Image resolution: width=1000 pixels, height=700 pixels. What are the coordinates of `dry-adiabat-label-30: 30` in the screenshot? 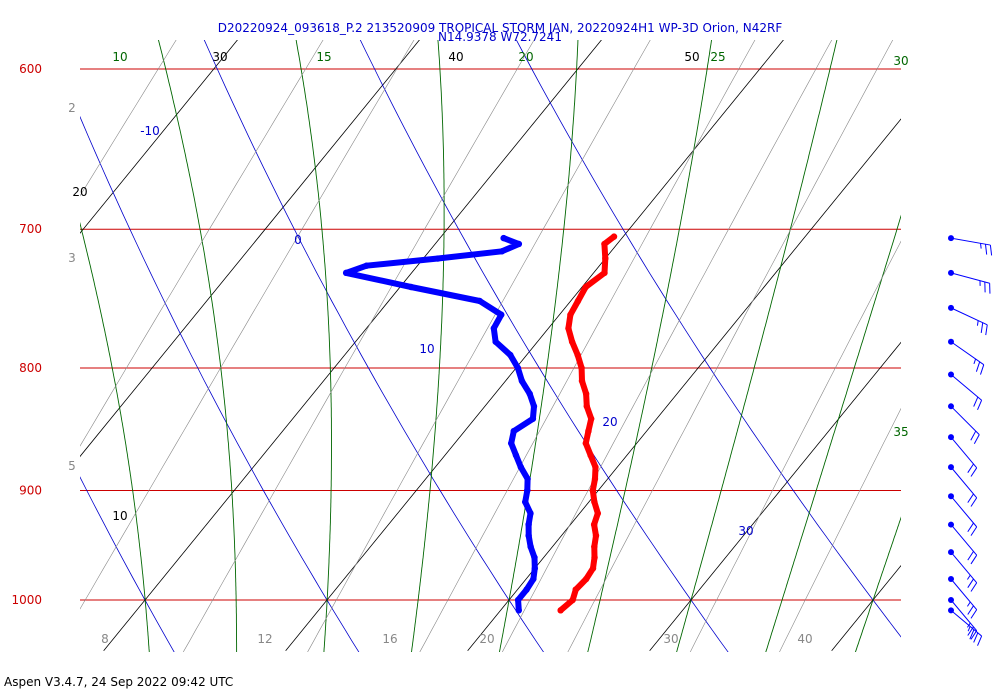 It's located at (745, 531).